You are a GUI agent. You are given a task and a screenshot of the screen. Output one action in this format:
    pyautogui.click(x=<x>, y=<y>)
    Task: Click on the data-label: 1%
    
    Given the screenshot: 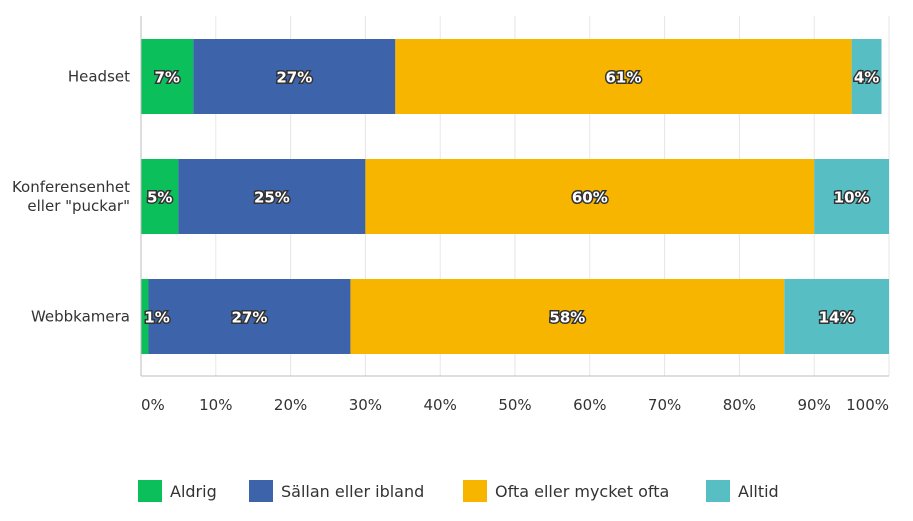 What is the action you would take?
    pyautogui.click(x=156, y=318)
    